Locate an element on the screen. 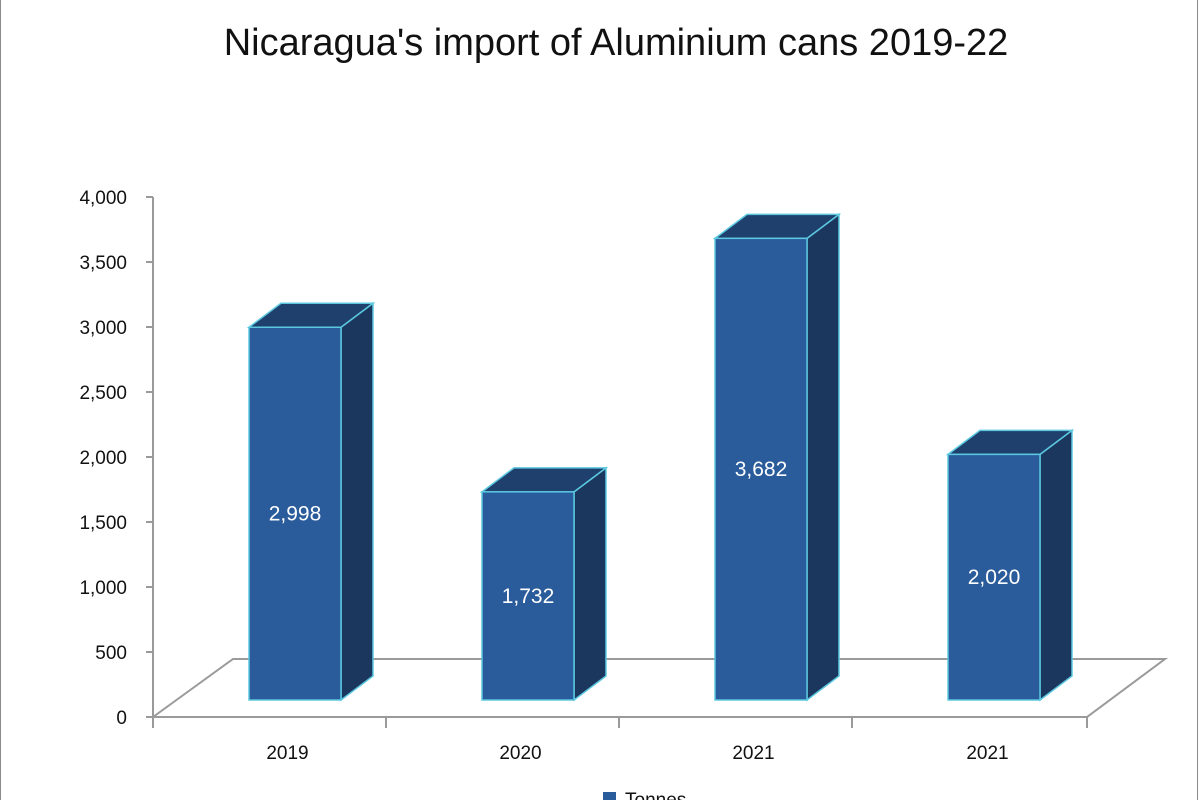 This screenshot has width=1200, height=800. bar-value-label: 1,732 is located at coordinates (528, 596).